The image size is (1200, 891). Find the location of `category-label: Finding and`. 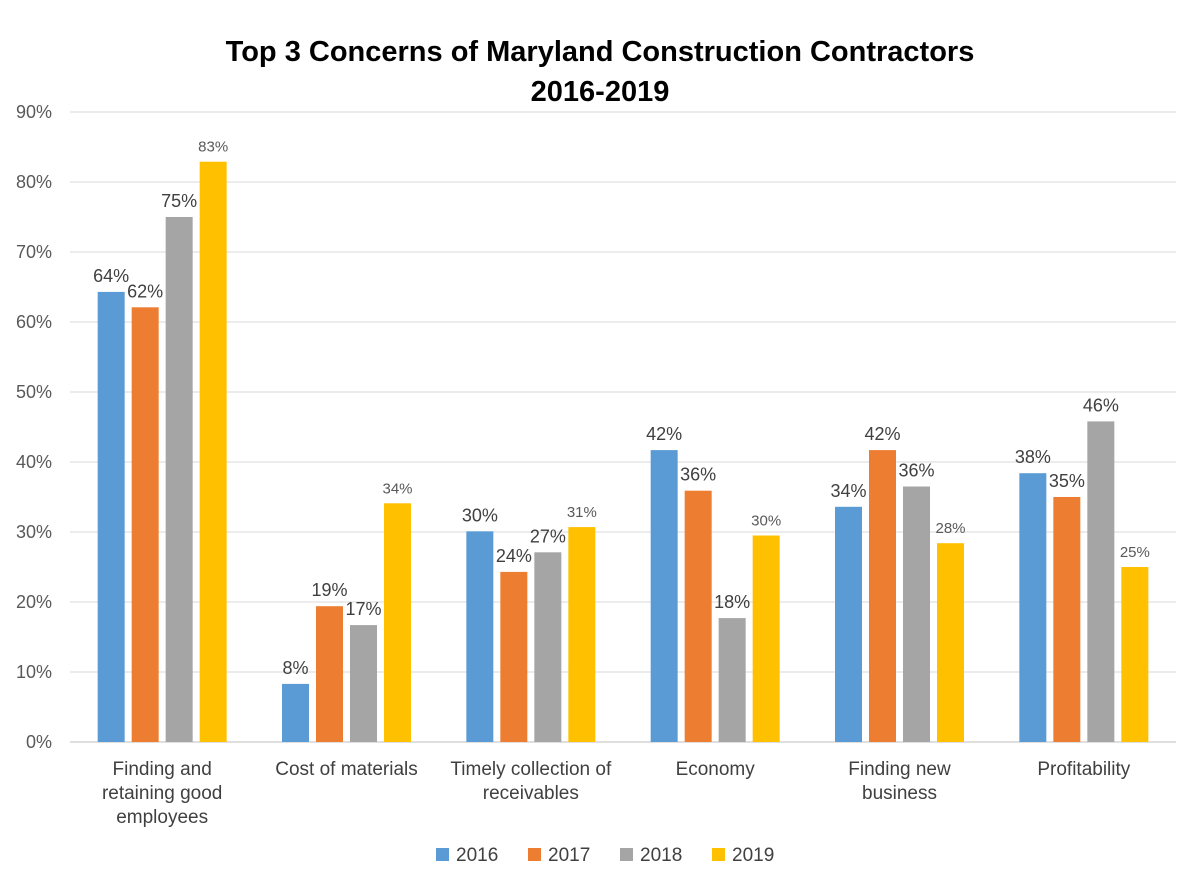

category-label: Finding and is located at coordinates (162, 769).